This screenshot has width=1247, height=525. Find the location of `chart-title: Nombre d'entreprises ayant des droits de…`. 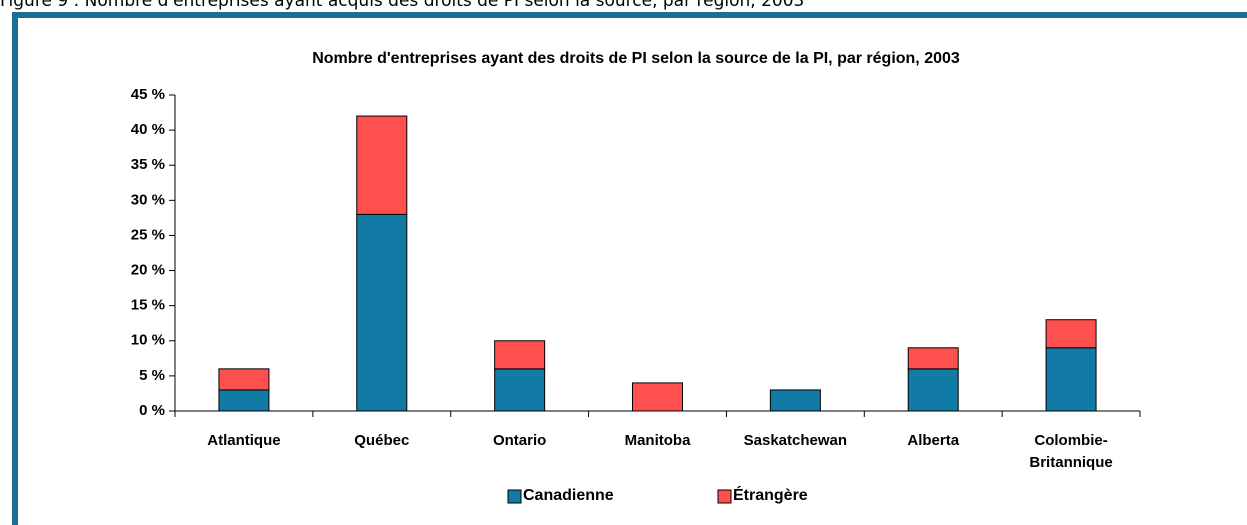

chart-title: Nombre d'entreprises ayant des droits de… is located at coordinates (636, 58).